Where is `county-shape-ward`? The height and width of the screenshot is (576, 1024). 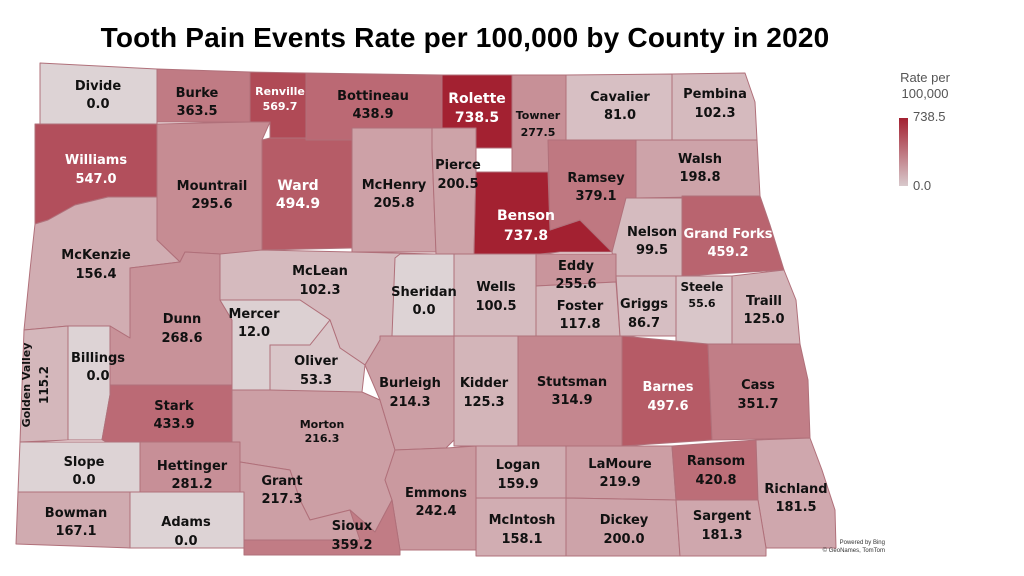 county-shape-ward is located at coordinates (307, 194).